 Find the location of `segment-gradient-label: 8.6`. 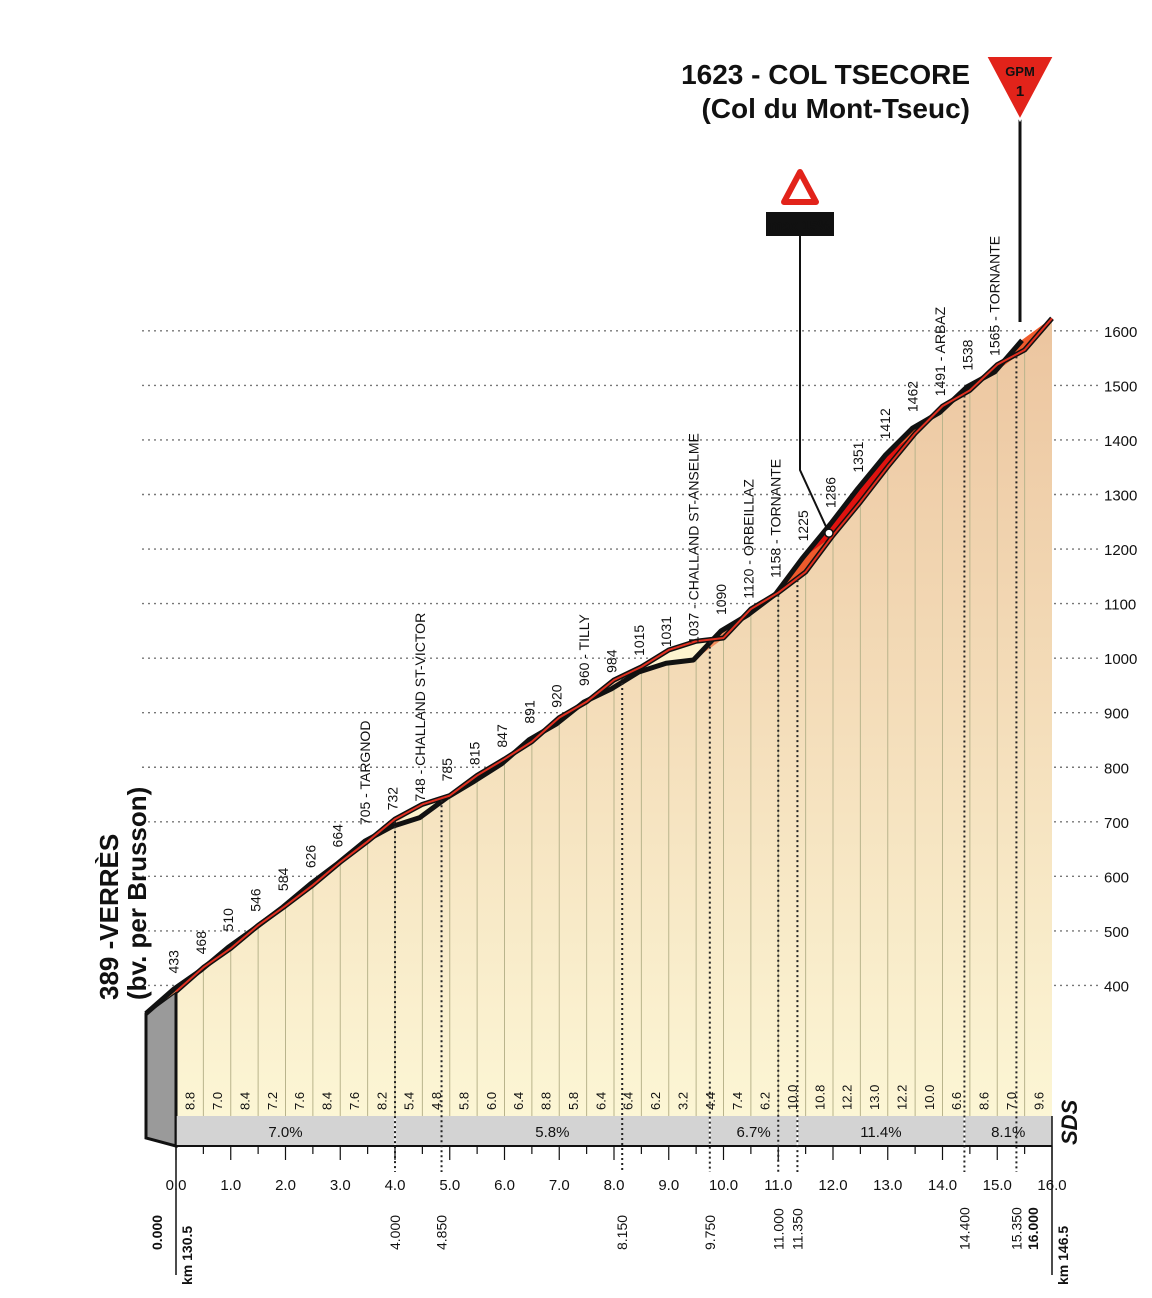

segment-gradient-label: 8.6 is located at coordinates (984, 1101).